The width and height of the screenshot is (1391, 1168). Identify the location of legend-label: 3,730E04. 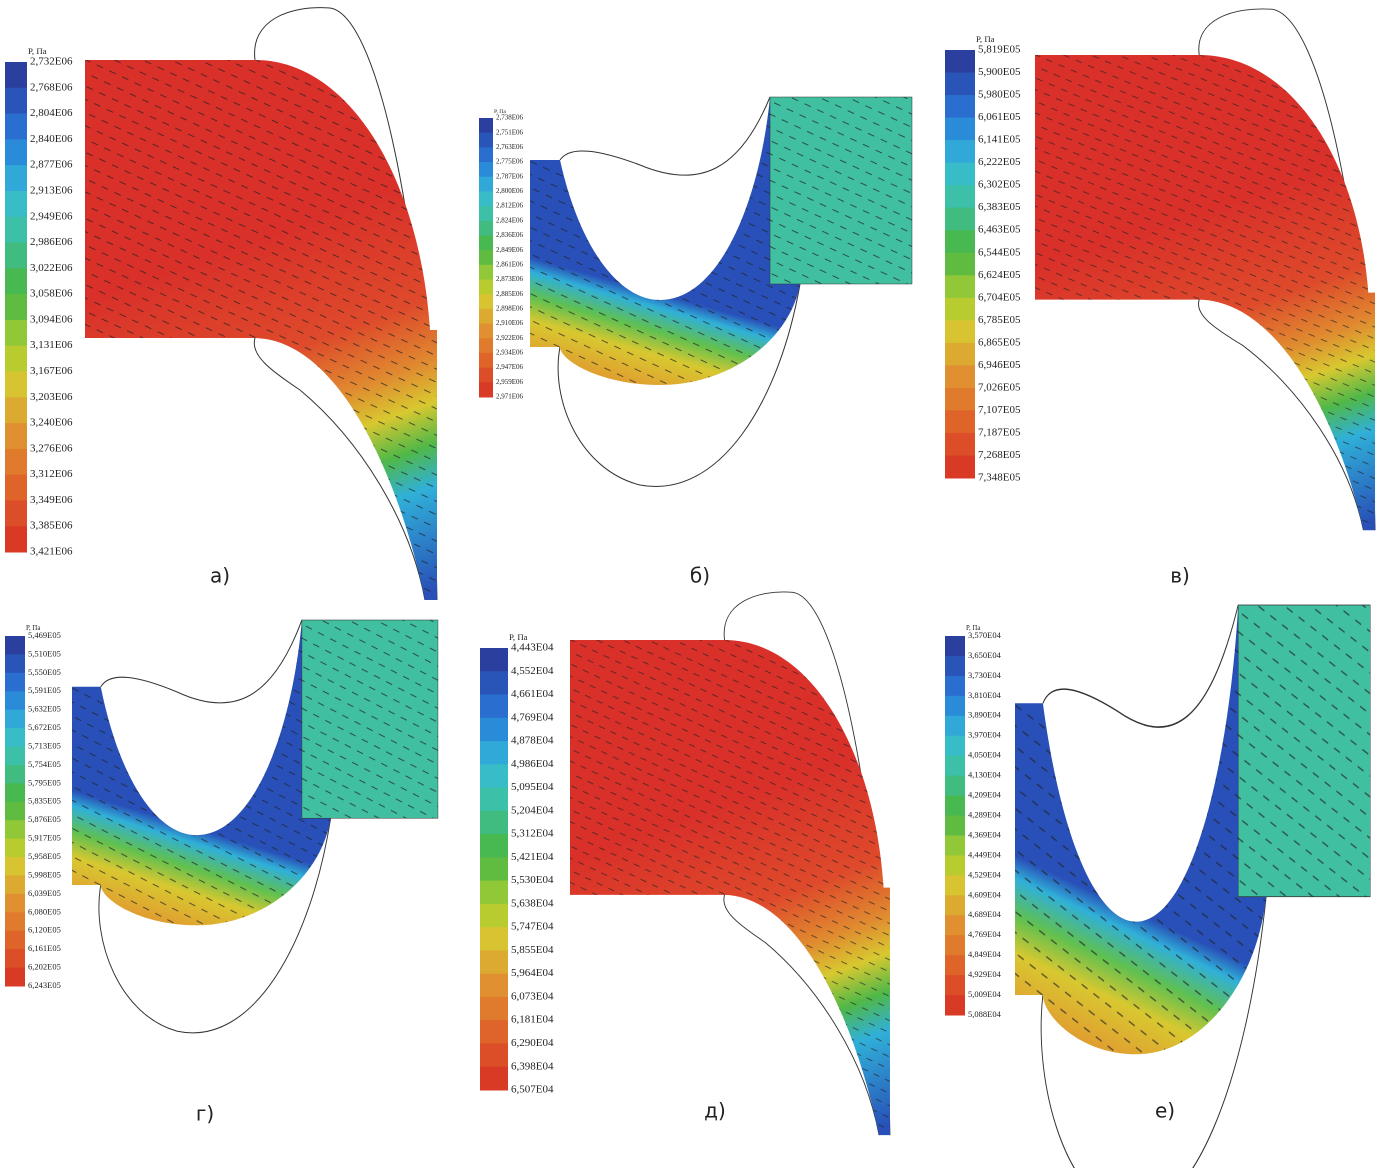
(985, 675).